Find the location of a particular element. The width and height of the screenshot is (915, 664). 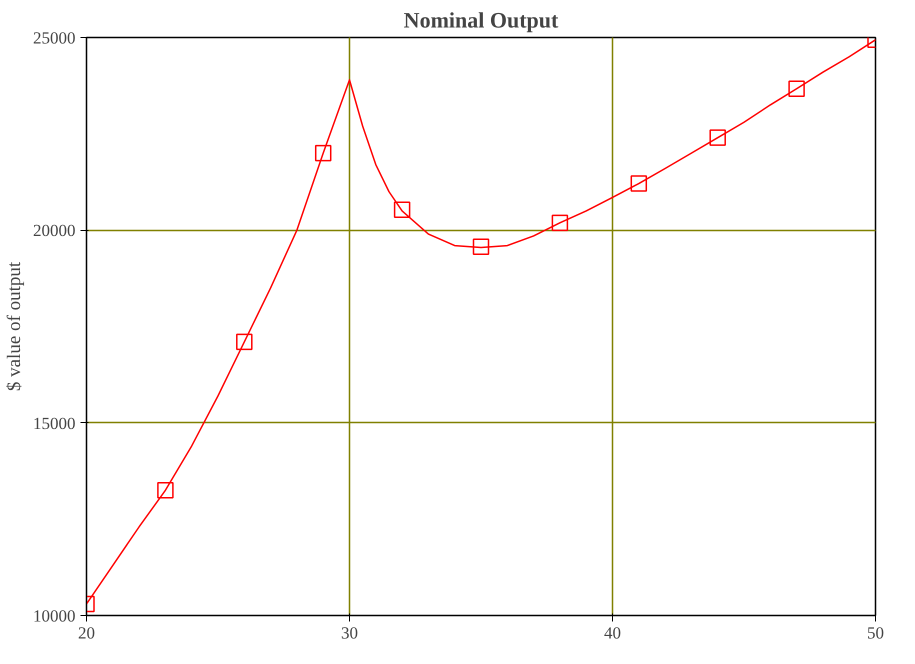

y-tick-label: 25000 is located at coordinates (54, 38).